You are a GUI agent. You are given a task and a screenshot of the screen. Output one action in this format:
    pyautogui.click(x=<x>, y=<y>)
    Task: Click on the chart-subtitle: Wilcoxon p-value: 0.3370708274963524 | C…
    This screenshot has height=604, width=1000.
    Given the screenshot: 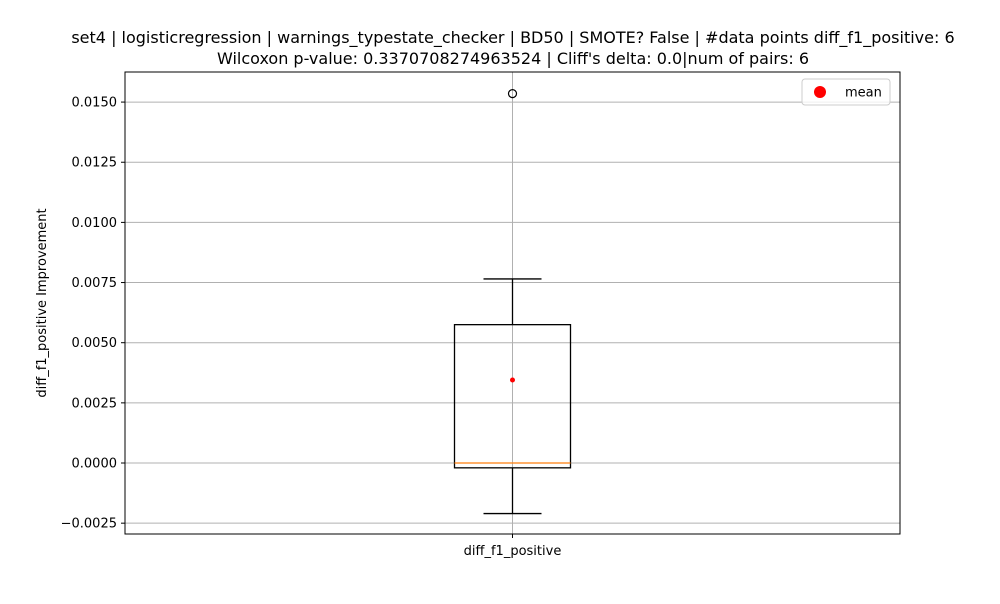 What is the action you would take?
    pyautogui.click(x=513, y=58)
    